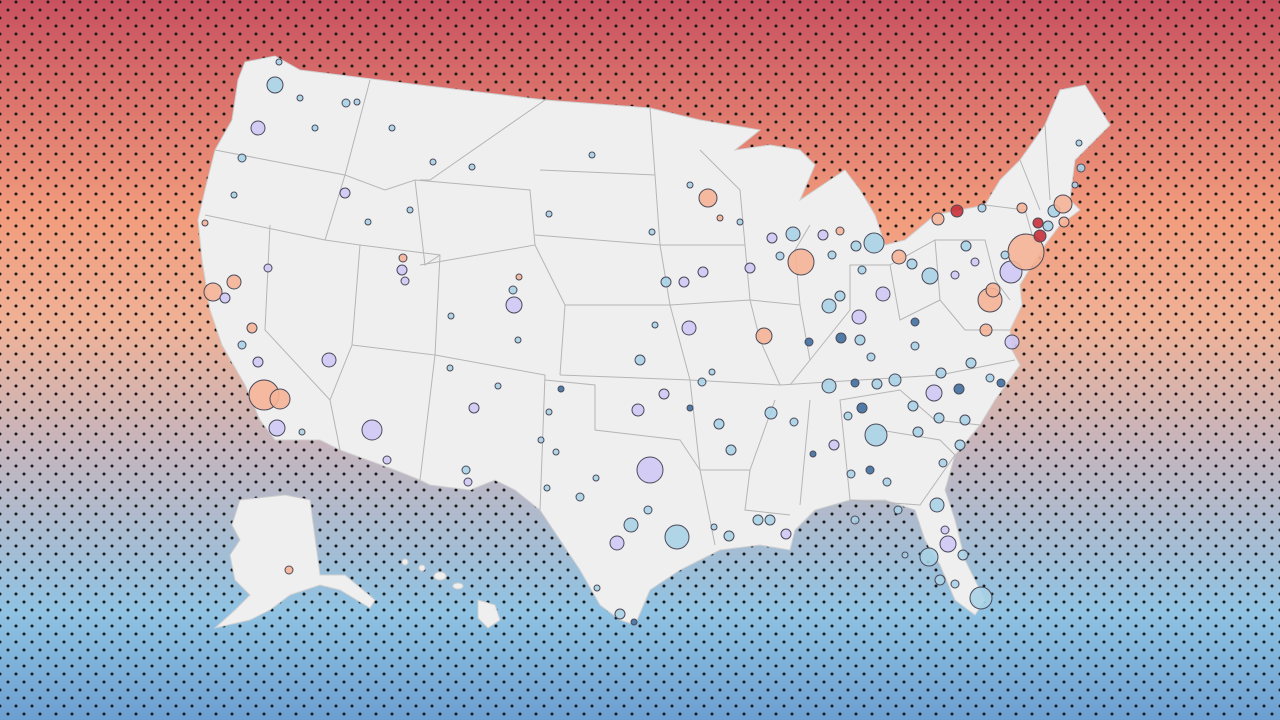 Image resolution: width=1280 pixels, height=720 pixels. Describe the element at coordinates (451, 593) in the screenshot. I see `hawaii` at that location.